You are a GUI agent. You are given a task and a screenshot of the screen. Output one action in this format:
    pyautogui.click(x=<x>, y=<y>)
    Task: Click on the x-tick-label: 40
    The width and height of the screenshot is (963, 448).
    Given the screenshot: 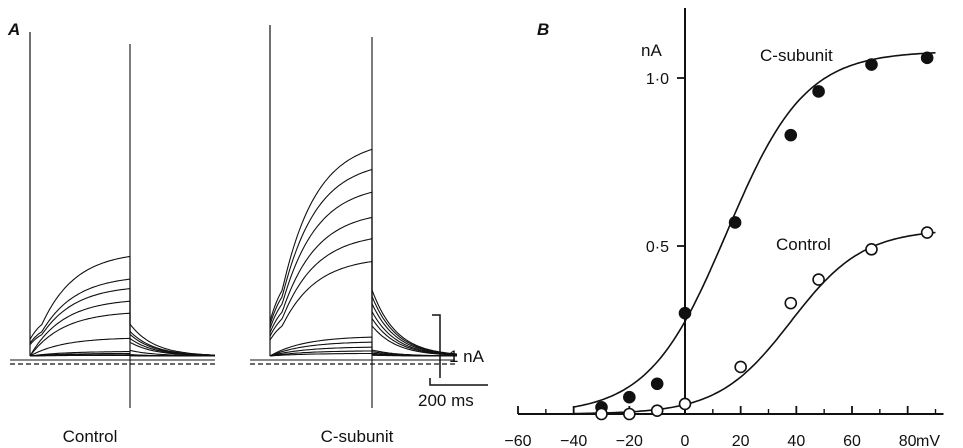 What is the action you would take?
    pyautogui.click(x=796, y=440)
    